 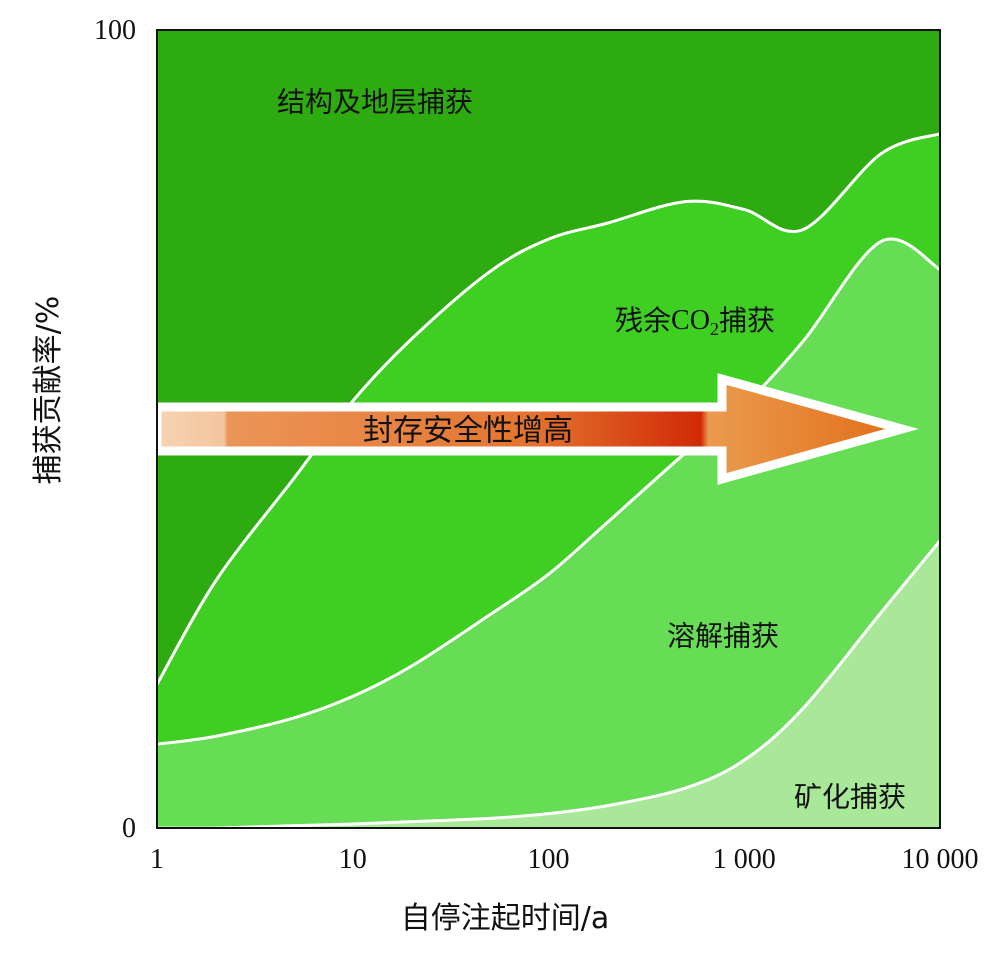 What do you see at coordinates (115, 429) in the screenshot?
I see `y-axis-ticks: 0 100` at bounding box center [115, 429].